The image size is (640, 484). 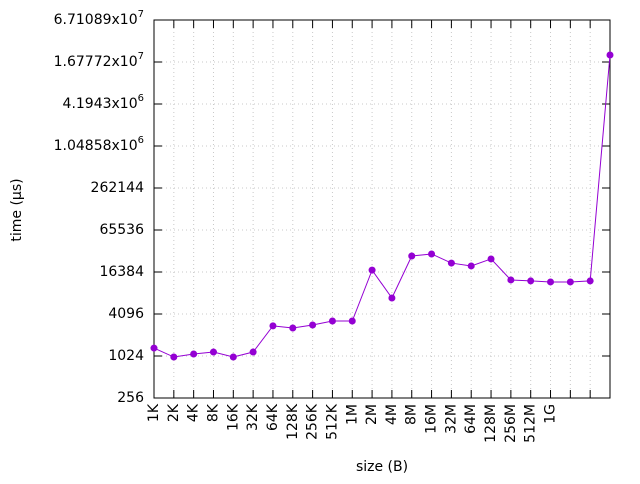 What do you see at coordinates (233, 417) in the screenshot?
I see `x-tick-label: 16K` at bounding box center [233, 417].